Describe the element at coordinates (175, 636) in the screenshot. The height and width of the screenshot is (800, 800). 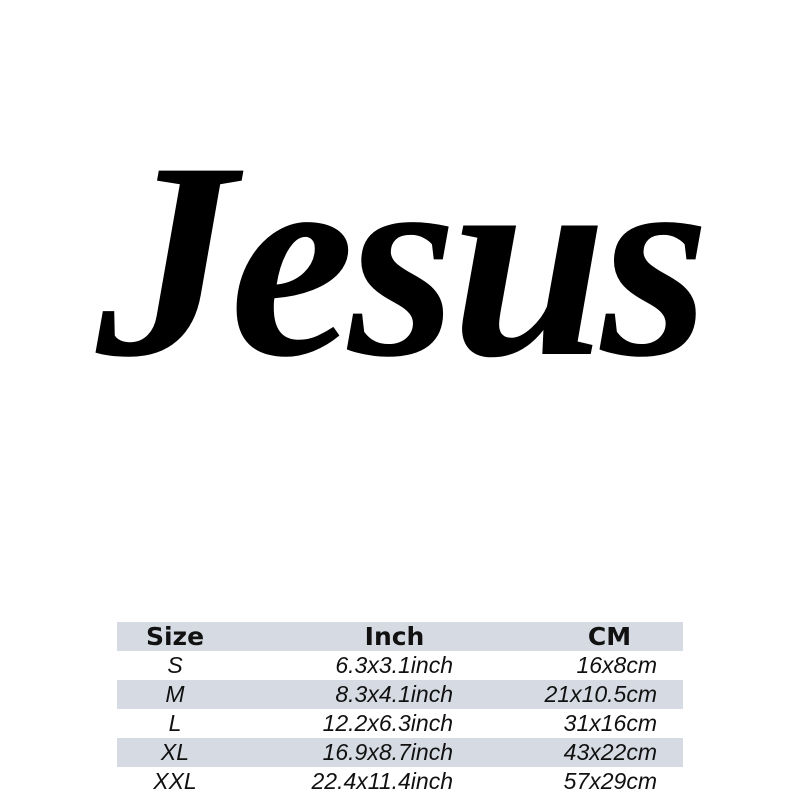
I see `header-size: Size` at that location.